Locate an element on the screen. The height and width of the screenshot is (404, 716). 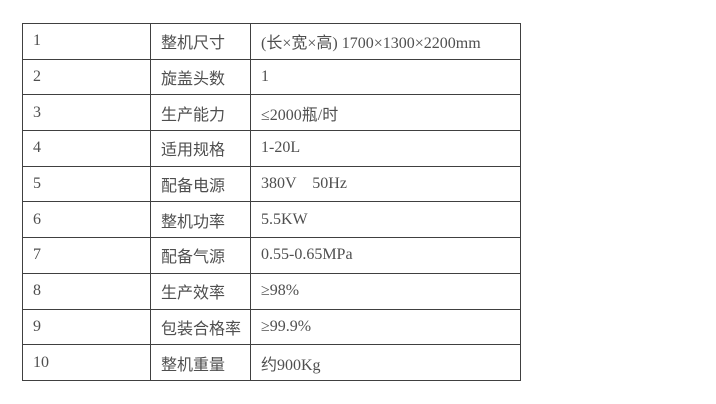
table-row: 9 包装合格率 ≥99.9% is located at coordinates (271, 327).